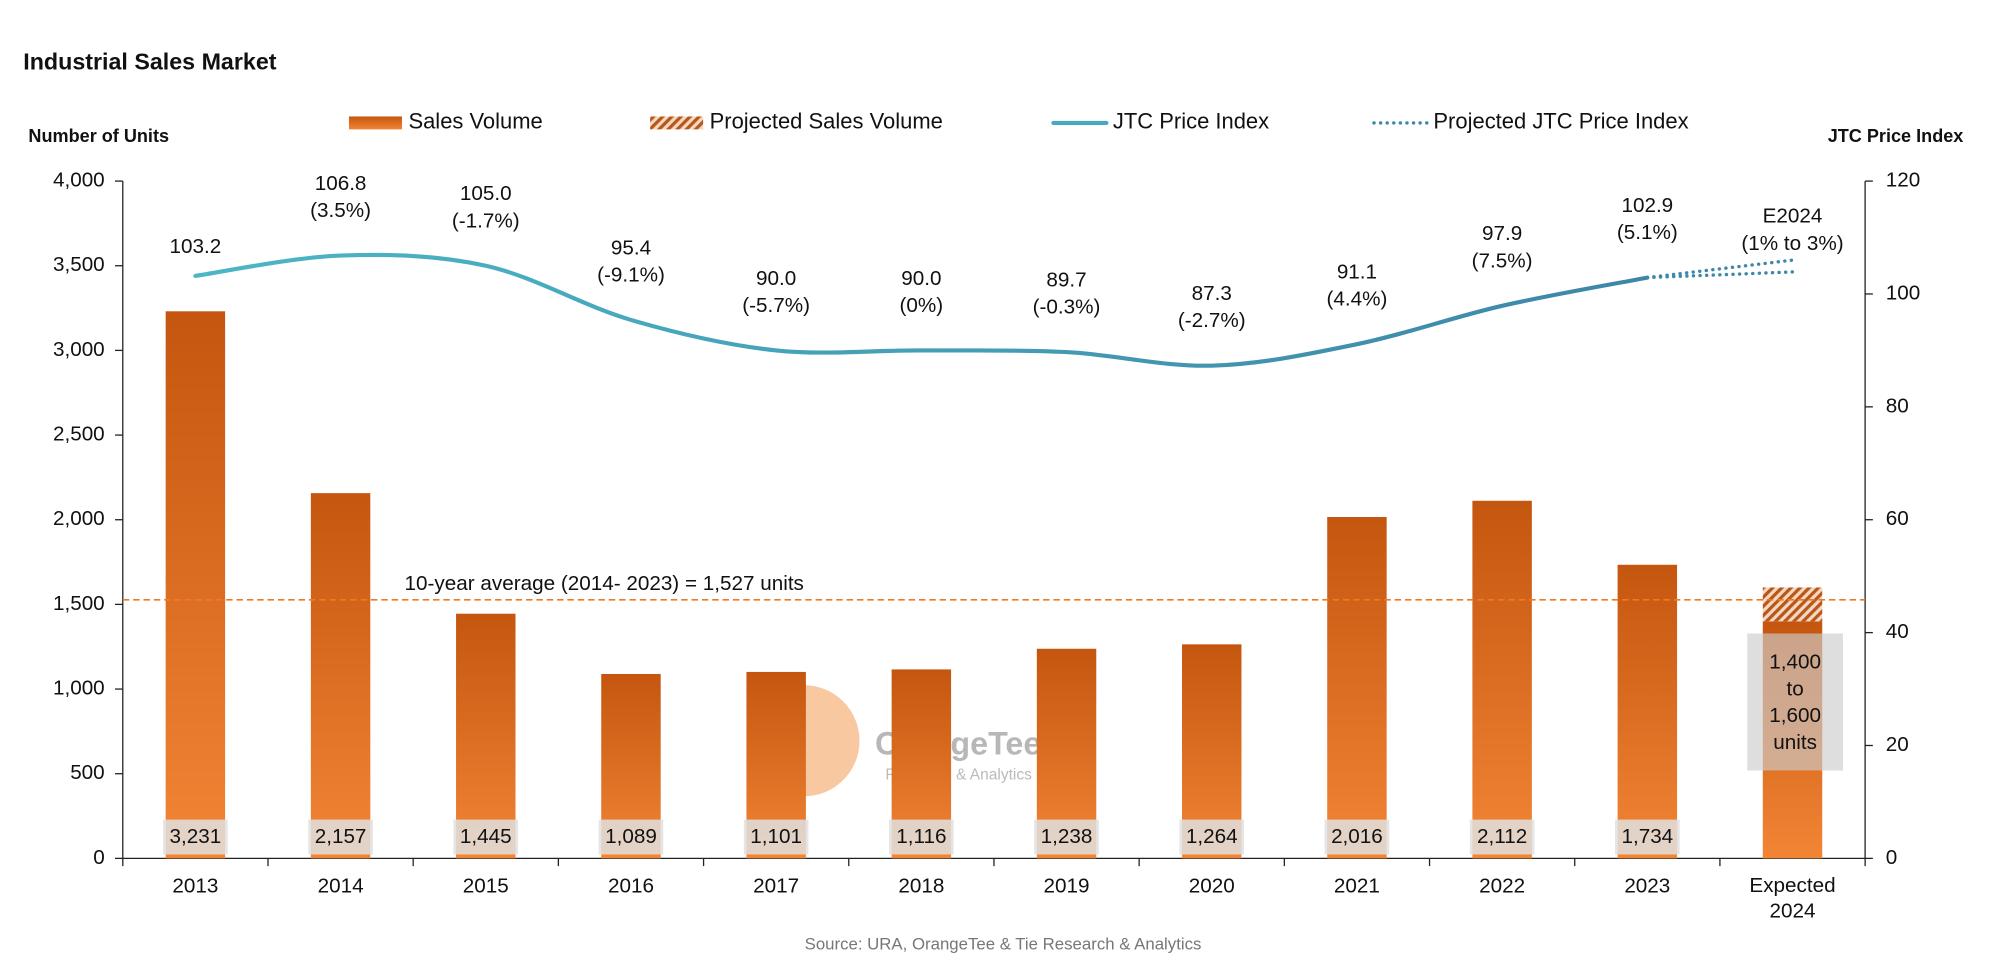 The width and height of the screenshot is (2006, 980). Describe the element at coordinates (1560, 121) in the screenshot. I see `legend-label: Projected JTC Price Index` at that location.